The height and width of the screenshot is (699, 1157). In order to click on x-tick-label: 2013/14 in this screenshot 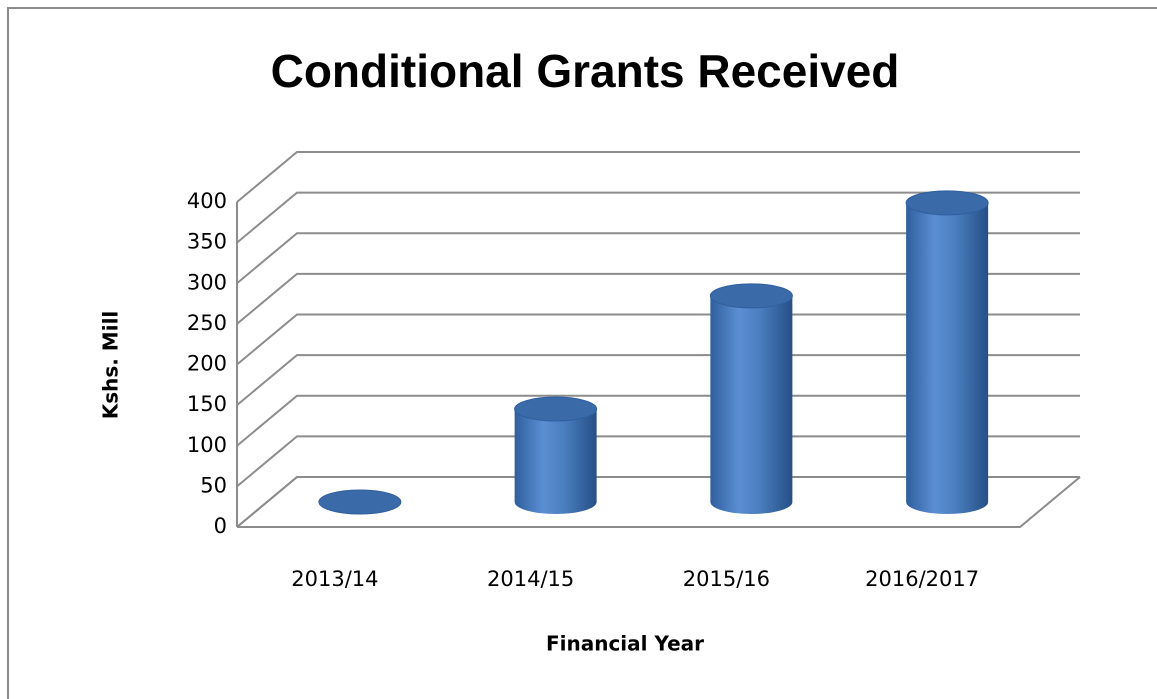, I will do `click(334, 579)`.